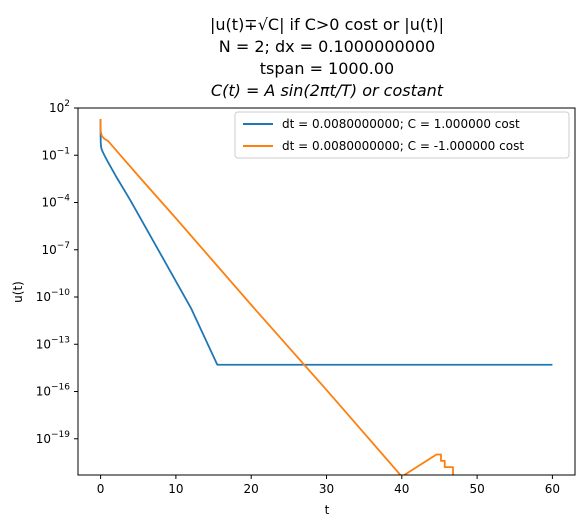 This screenshot has width=584, height=528. What do you see at coordinates (53, 438) in the screenshot?
I see `y-tick-label: 10⁻¹⁹` at bounding box center [53, 438].